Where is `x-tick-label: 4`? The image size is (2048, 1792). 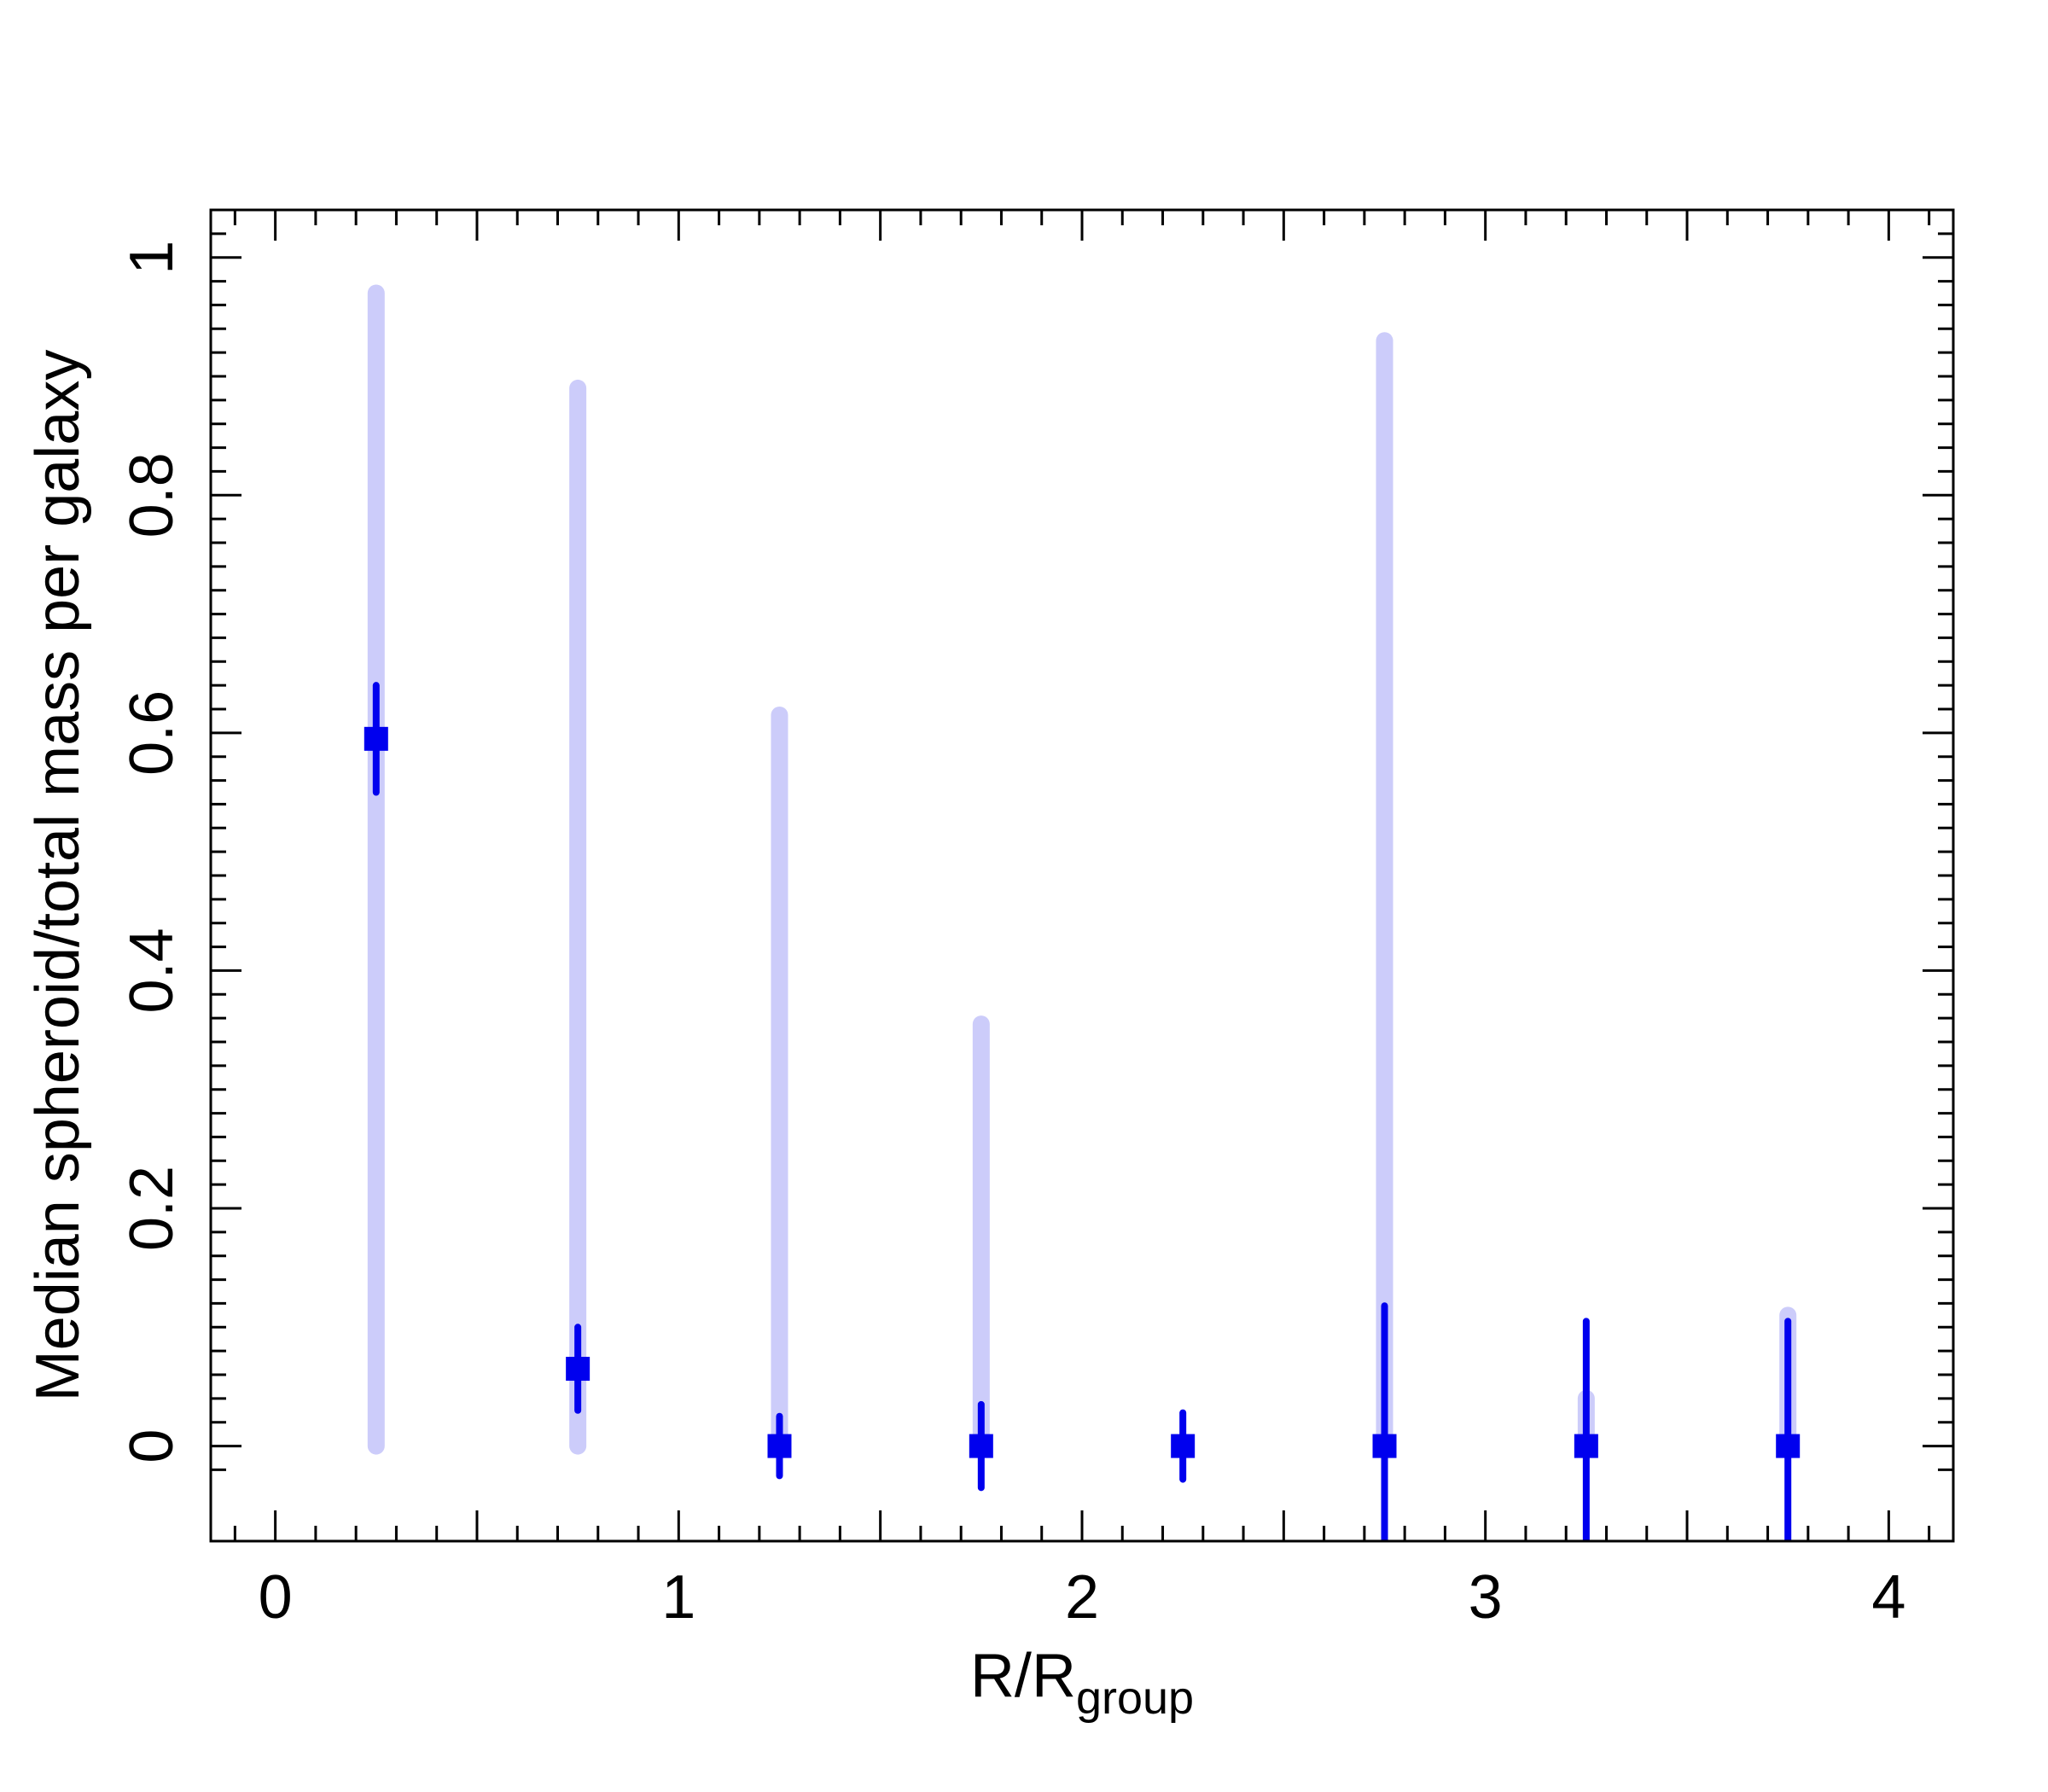
x-tick-label: 4 is located at coordinates (1888, 1597).